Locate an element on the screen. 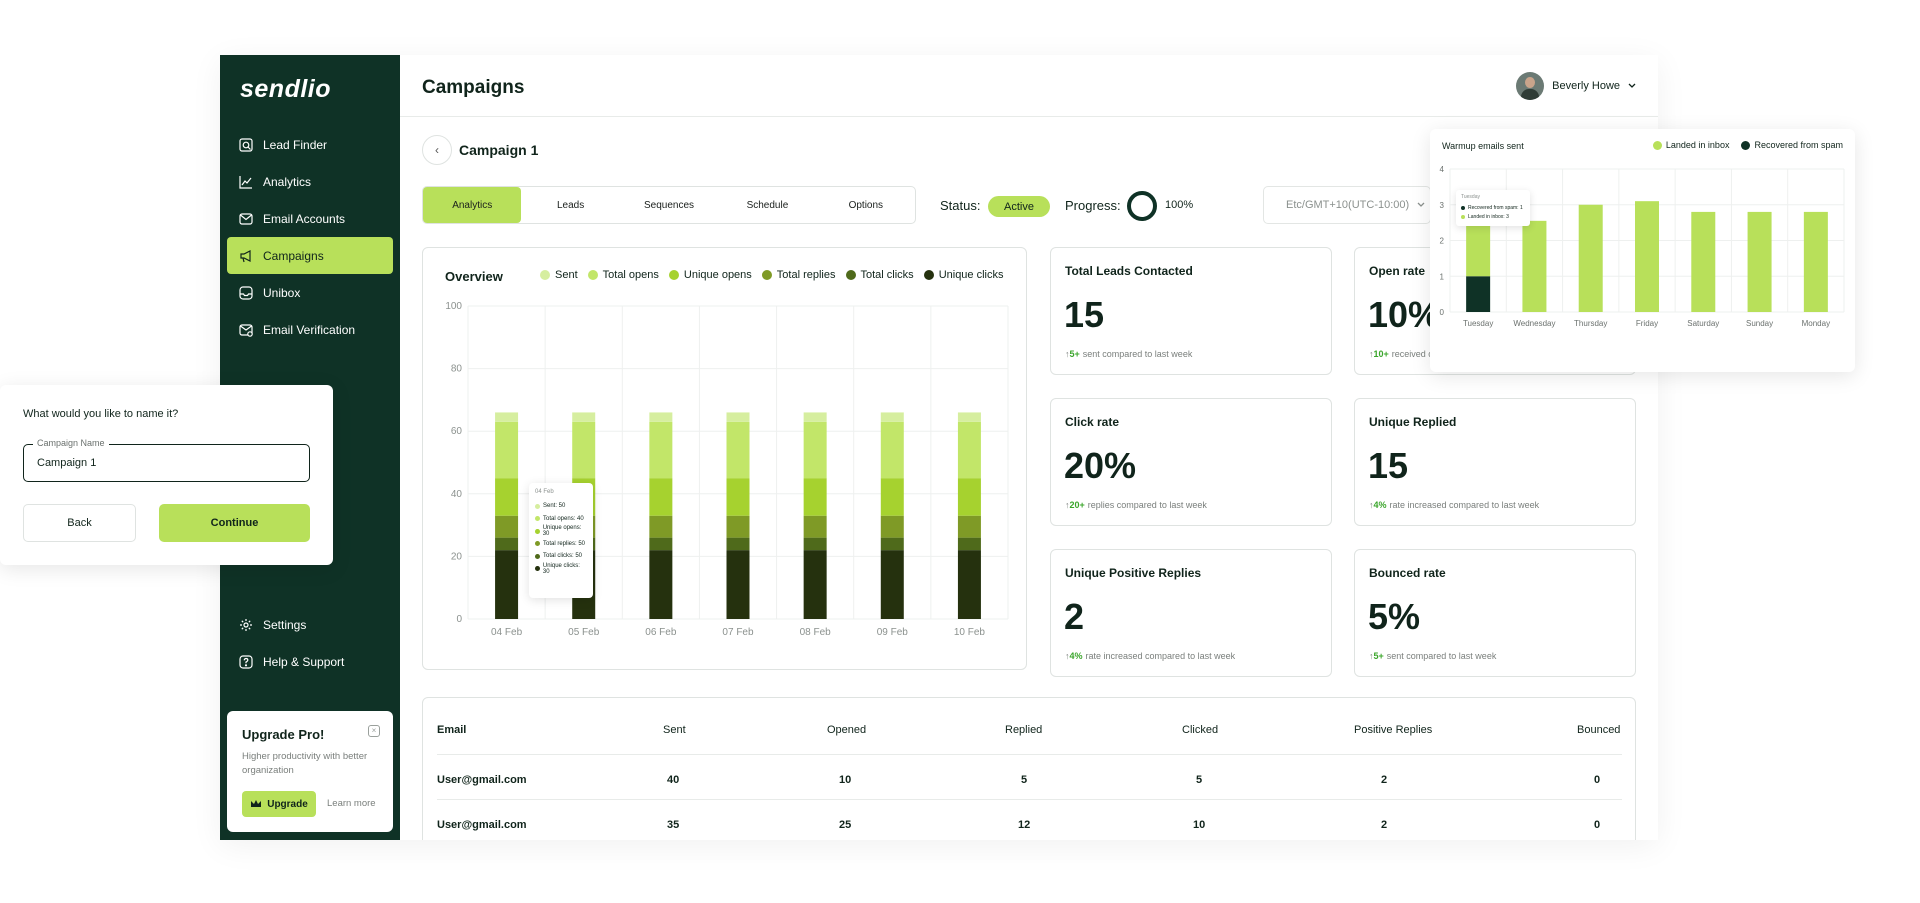  chevron-down-icon is located at coordinates (1421, 204).